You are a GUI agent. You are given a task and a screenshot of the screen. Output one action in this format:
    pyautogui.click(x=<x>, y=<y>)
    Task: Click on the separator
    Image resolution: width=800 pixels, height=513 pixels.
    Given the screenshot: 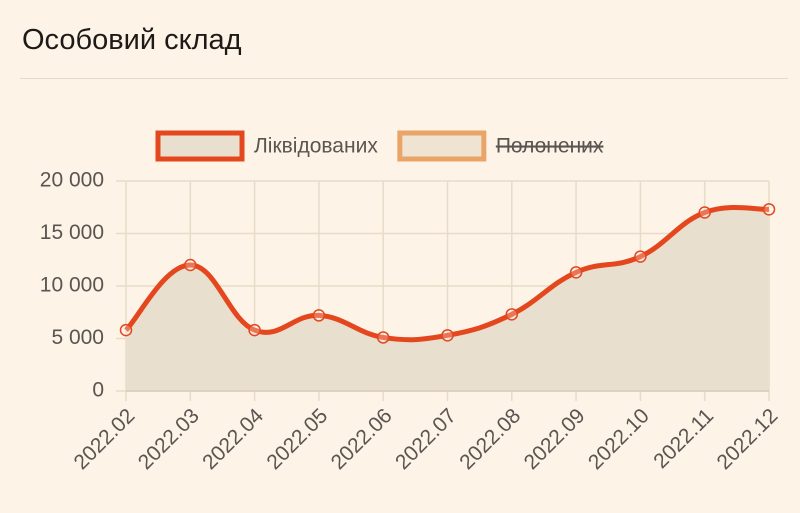 What is the action you would take?
    pyautogui.click(x=404, y=78)
    